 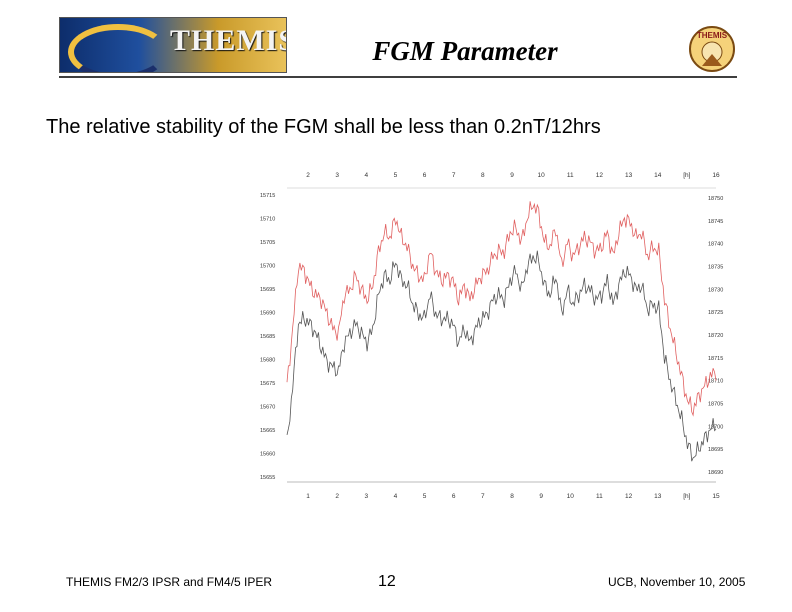 I want to click on x-tick-label-bottom: 9, so click(x=541, y=496).